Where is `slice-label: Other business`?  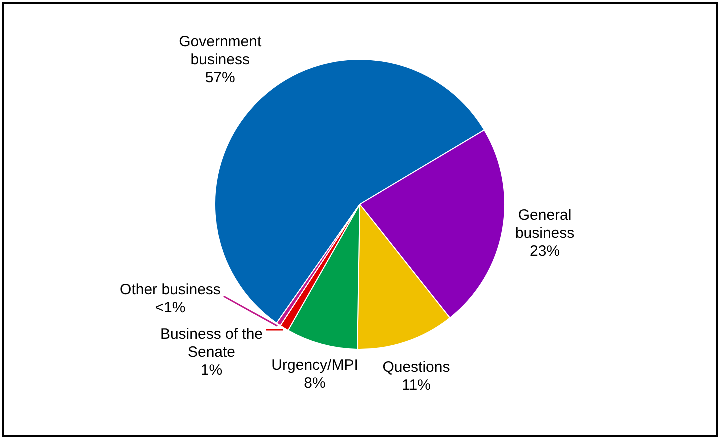 slice-label: Other business is located at coordinates (170, 290).